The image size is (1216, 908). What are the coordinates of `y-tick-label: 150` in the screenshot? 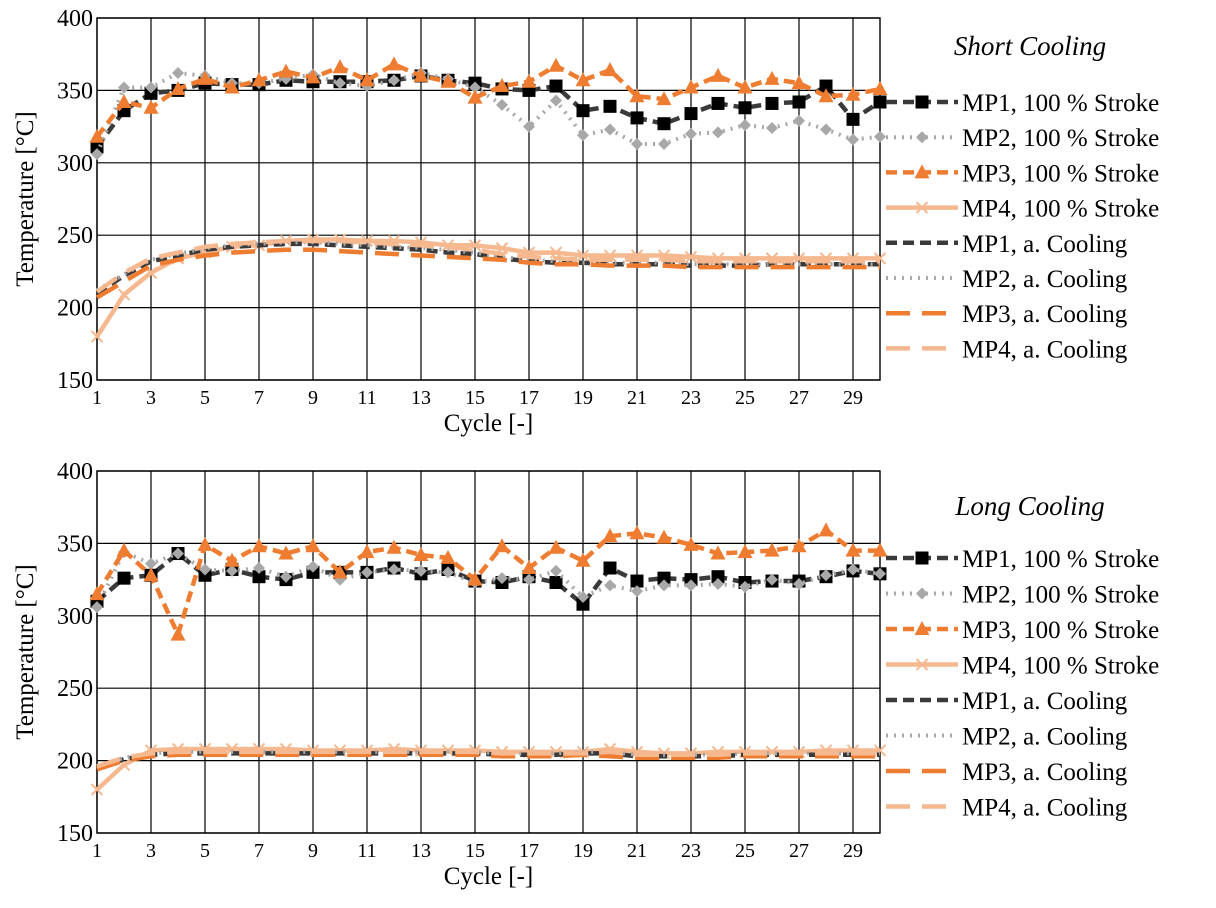 It's located at (75, 834).